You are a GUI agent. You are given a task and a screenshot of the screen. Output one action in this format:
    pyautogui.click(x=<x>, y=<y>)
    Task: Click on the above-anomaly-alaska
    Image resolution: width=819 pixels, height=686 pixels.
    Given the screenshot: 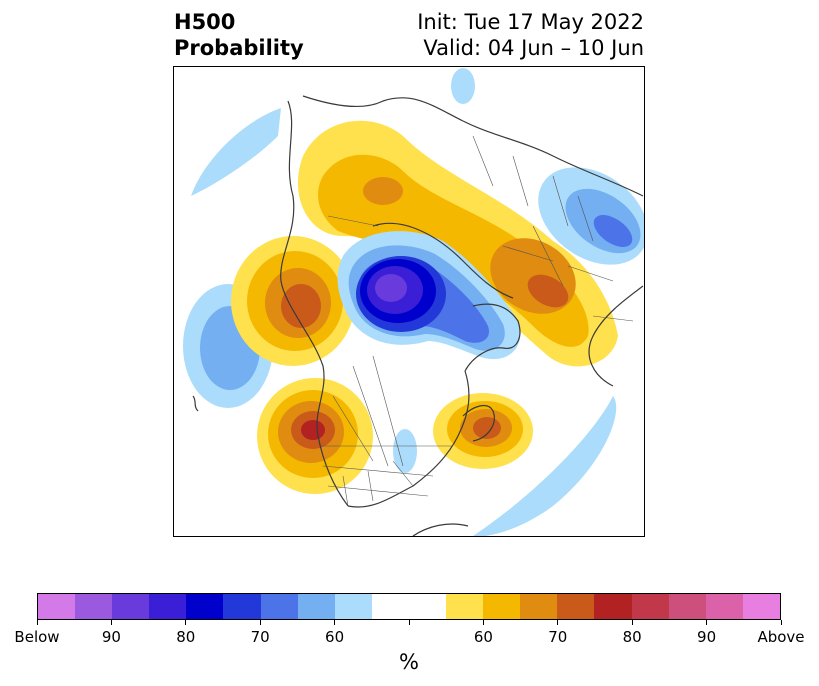 What is the action you would take?
    pyautogui.click(x=293, y=301)
    